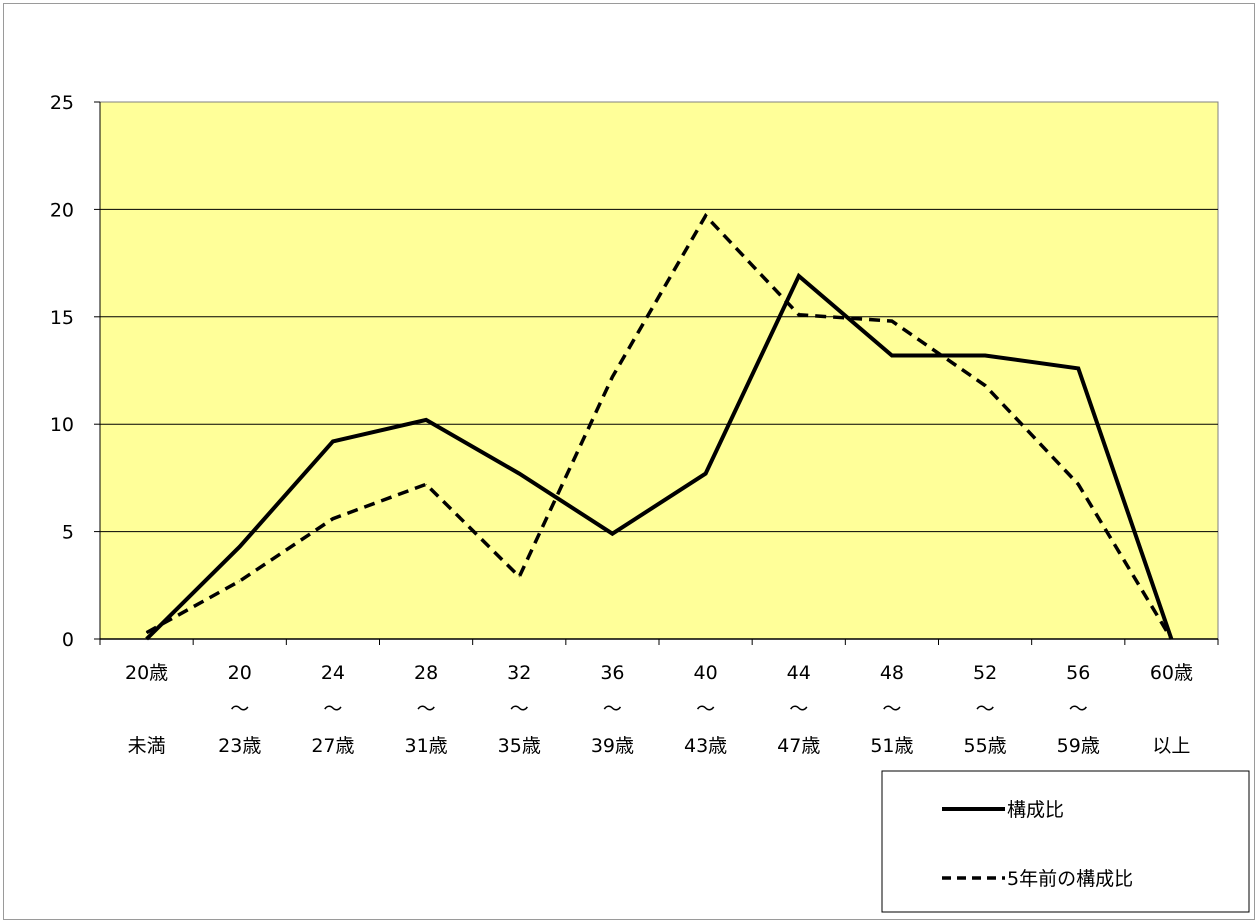 Image resolution: width=1258 pixels, height=923 pixels. What do you see at coordinates (239, 746) in the screenshot?
I see `x-tick-label-line3: 23歳` at bounding box center [239, 746].